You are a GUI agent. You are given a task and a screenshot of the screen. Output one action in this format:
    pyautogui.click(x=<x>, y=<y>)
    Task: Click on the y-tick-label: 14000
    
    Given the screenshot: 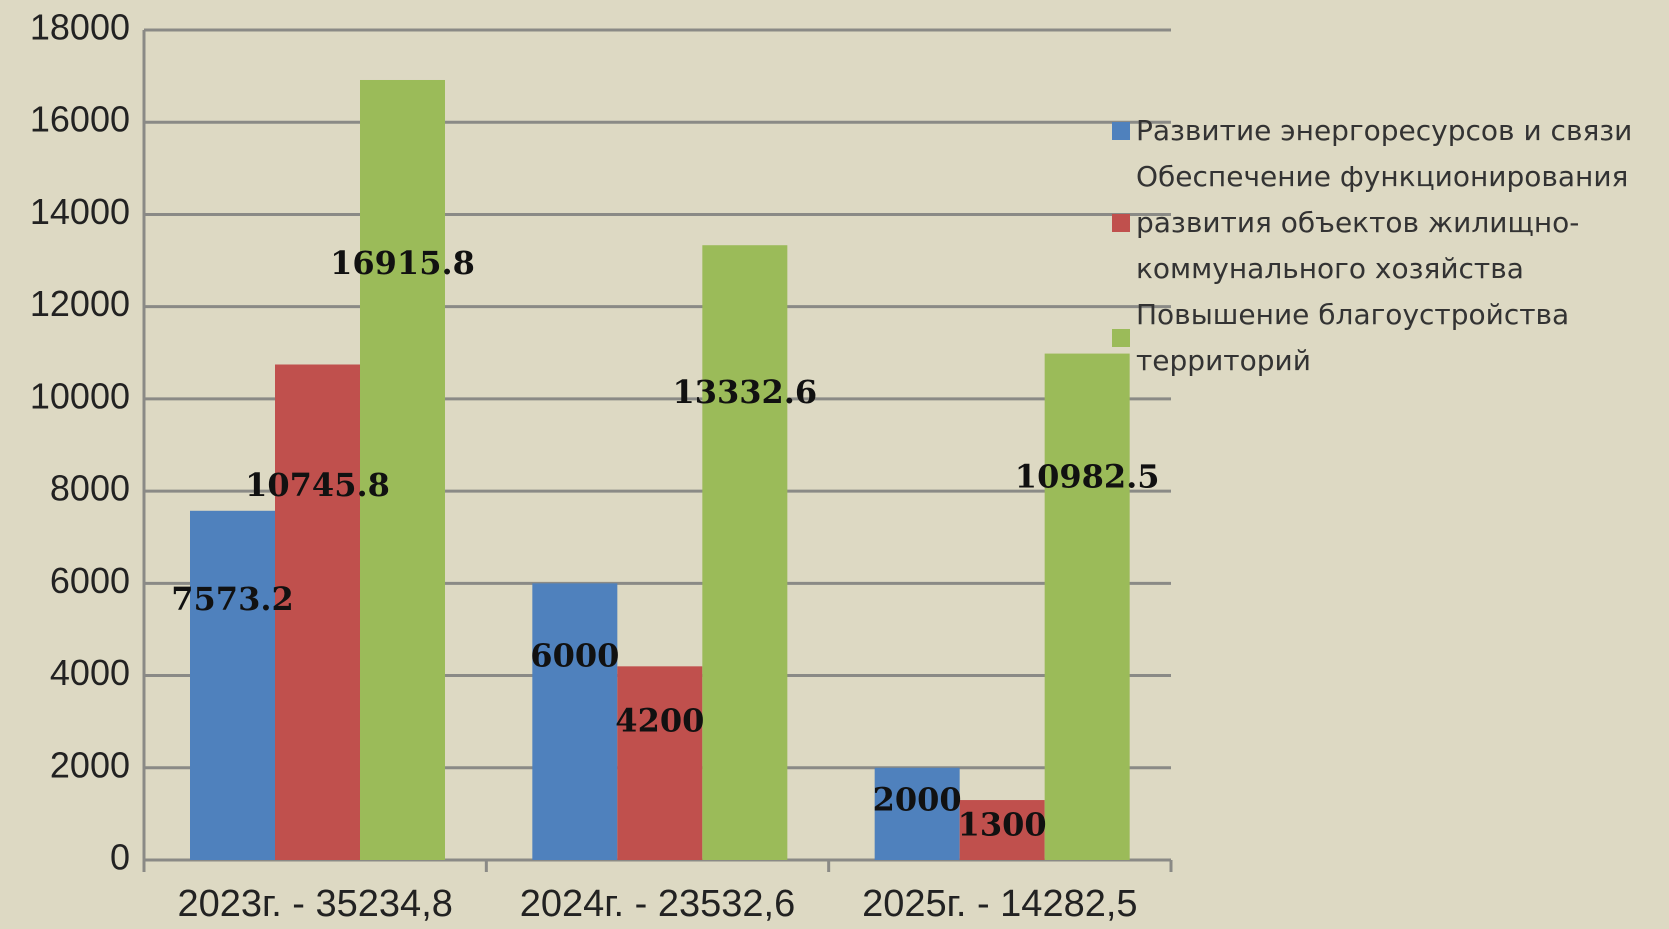 What is the action you would take?
    pyautogui.click(x=80, y=211)
    